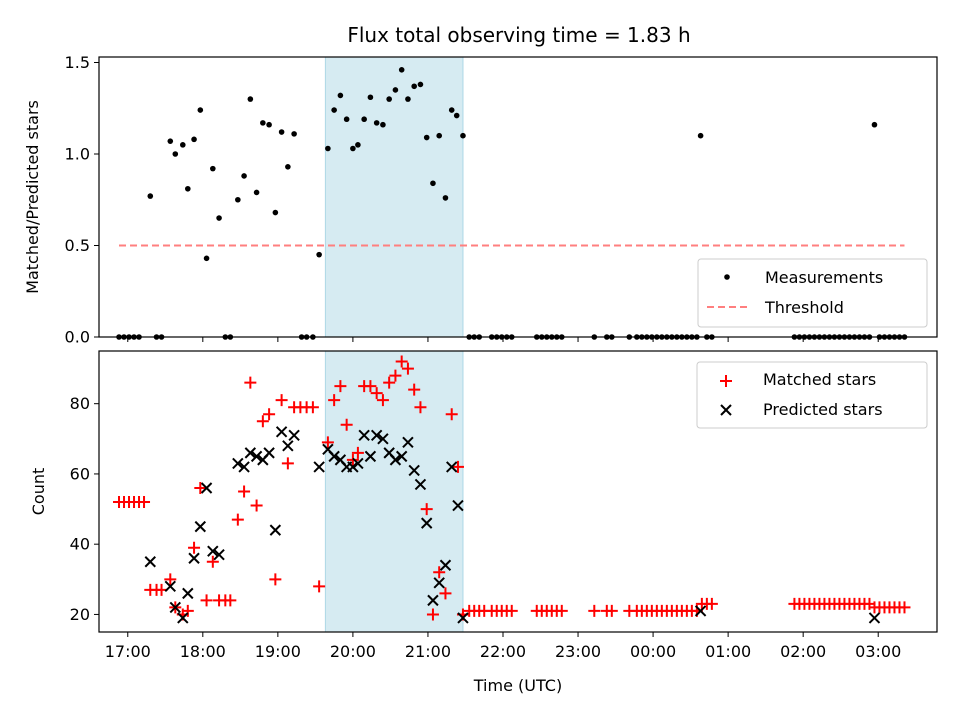 The height and width of the screenshot is (720, 960). Describe the element at coordinates (394, 491) in the screenshot. I see `bottom-shaded-region` at that location.